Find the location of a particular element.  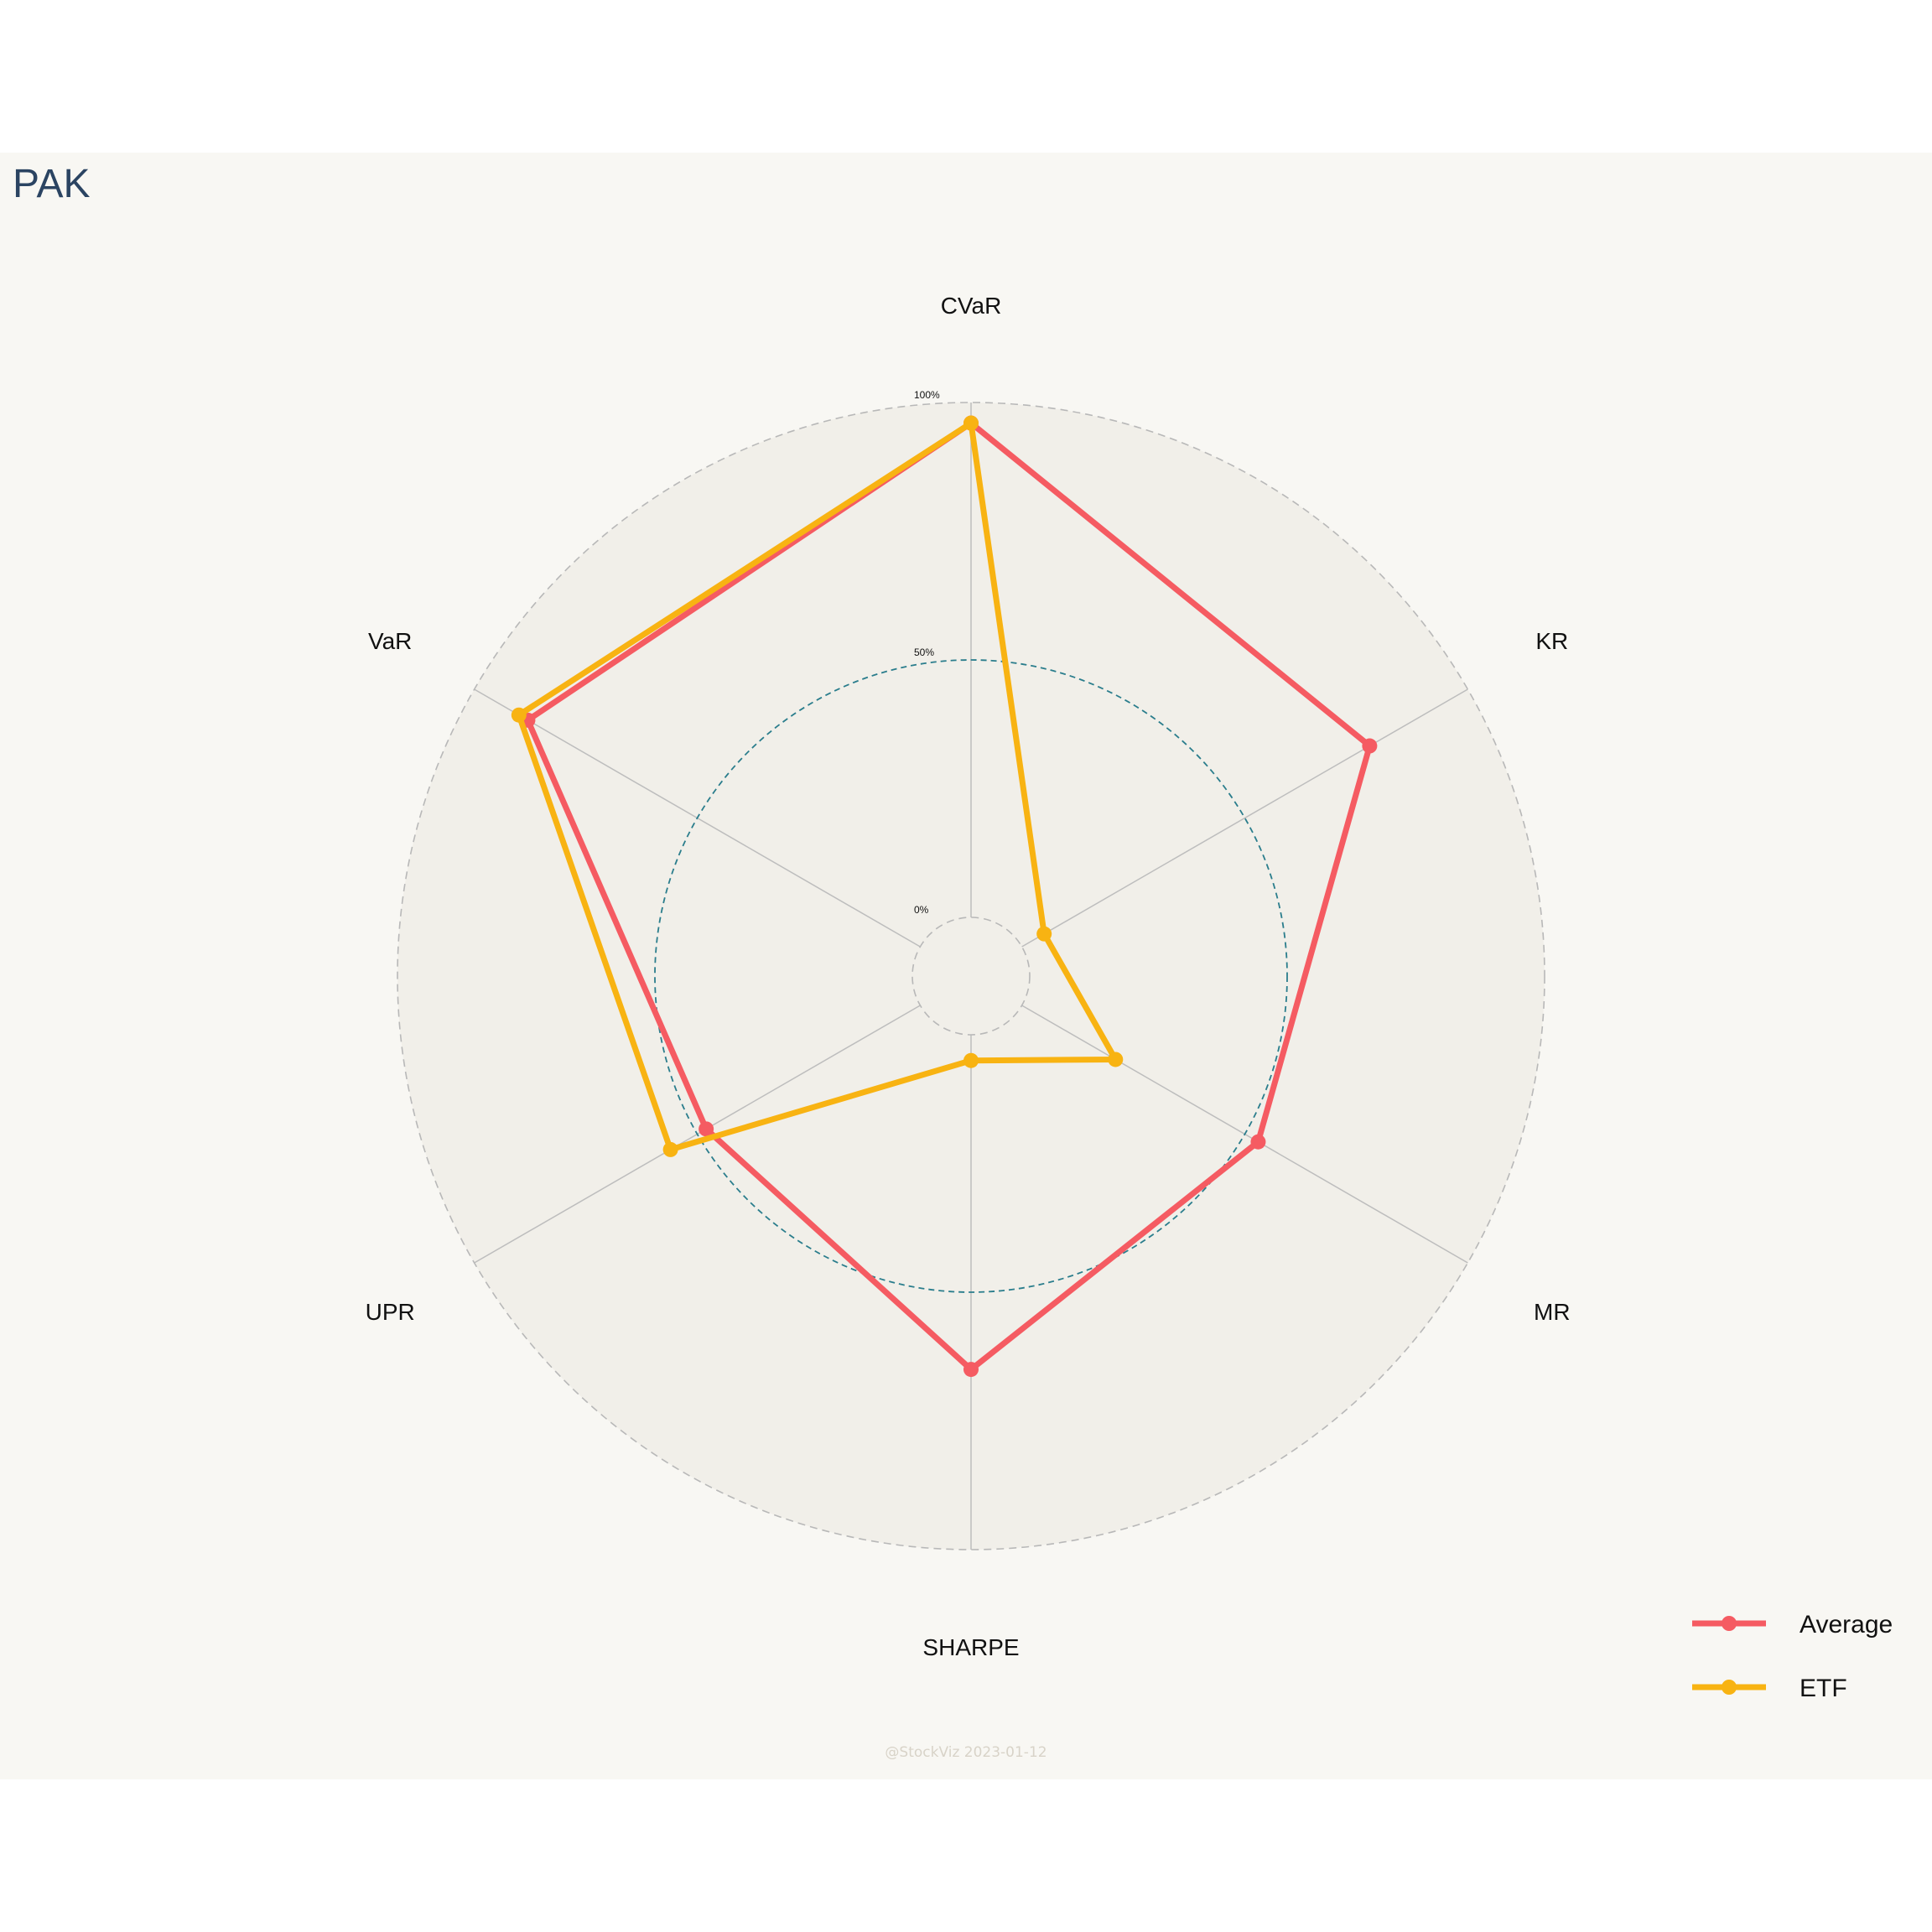

axis-label-cvar: CVaR is located at coordinates (971, 306).